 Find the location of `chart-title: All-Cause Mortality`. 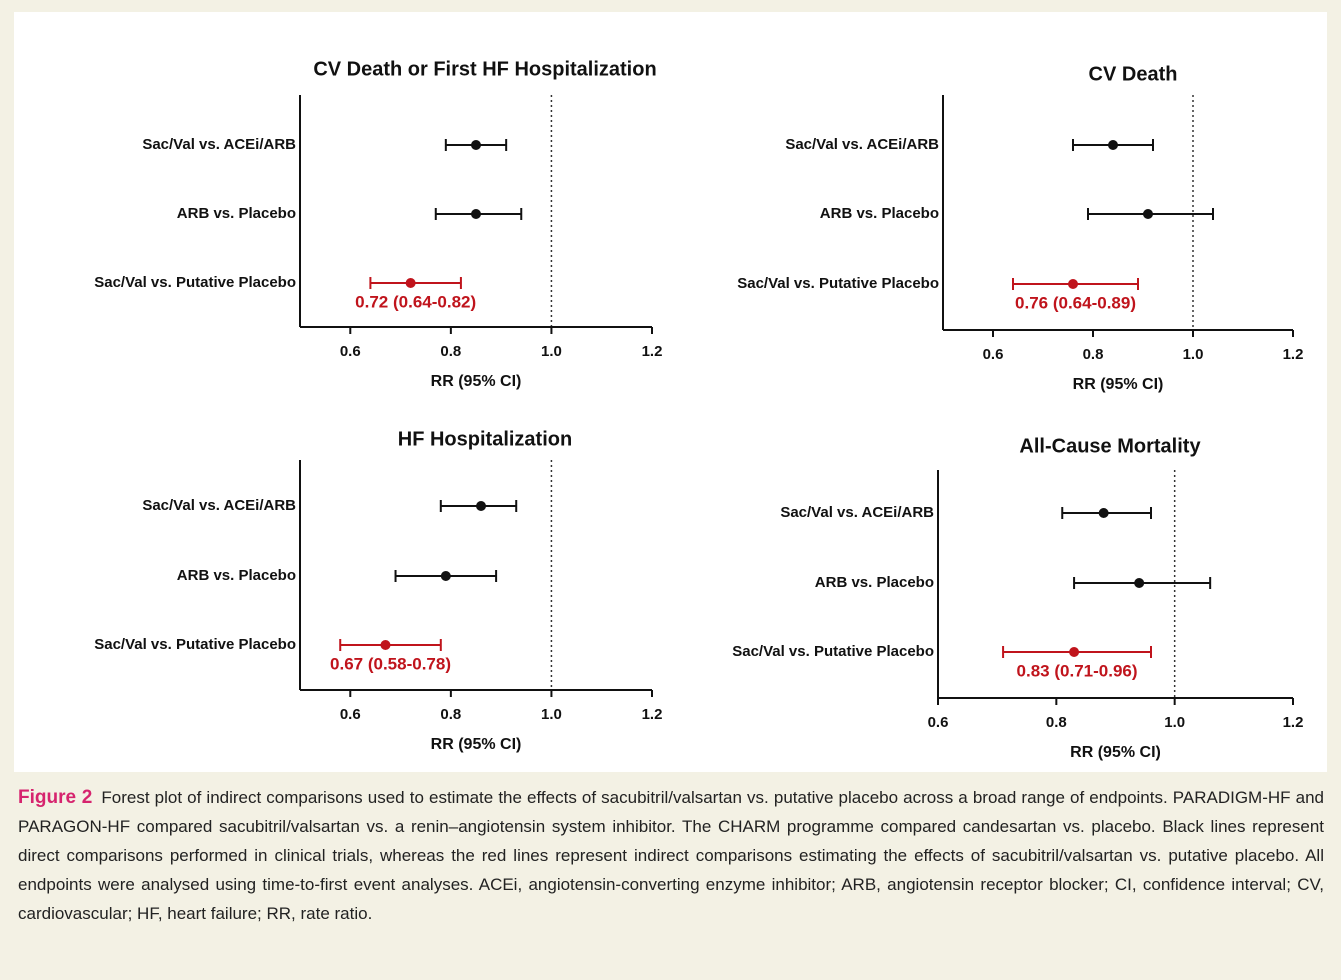

chart-title: All-Cause Mortality is located at coordinates (1110, 446).